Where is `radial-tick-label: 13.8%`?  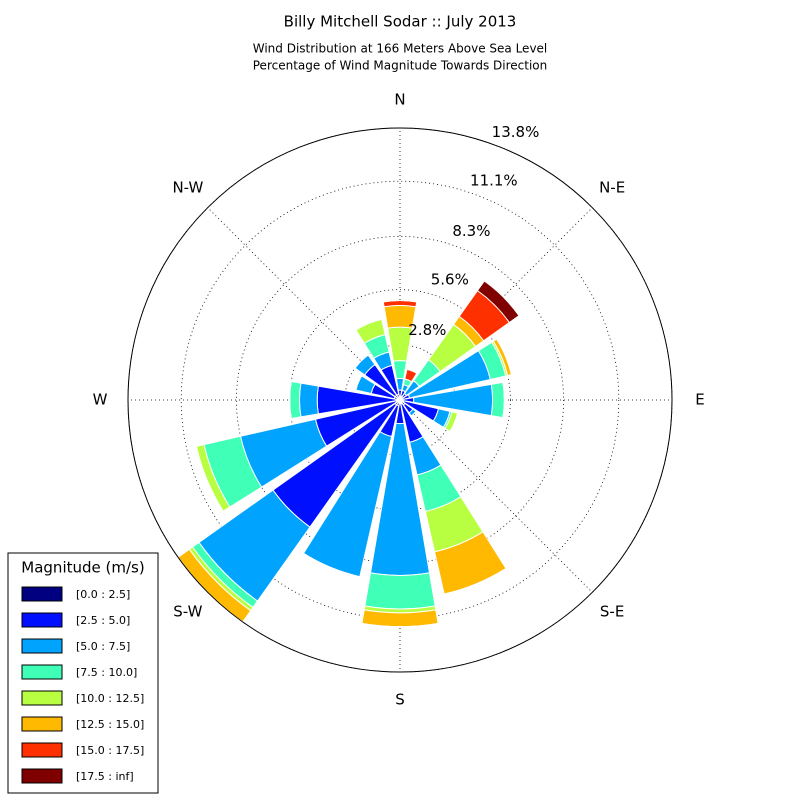 radial-tick-label: 13.8% is located at coordinates (516, 132).